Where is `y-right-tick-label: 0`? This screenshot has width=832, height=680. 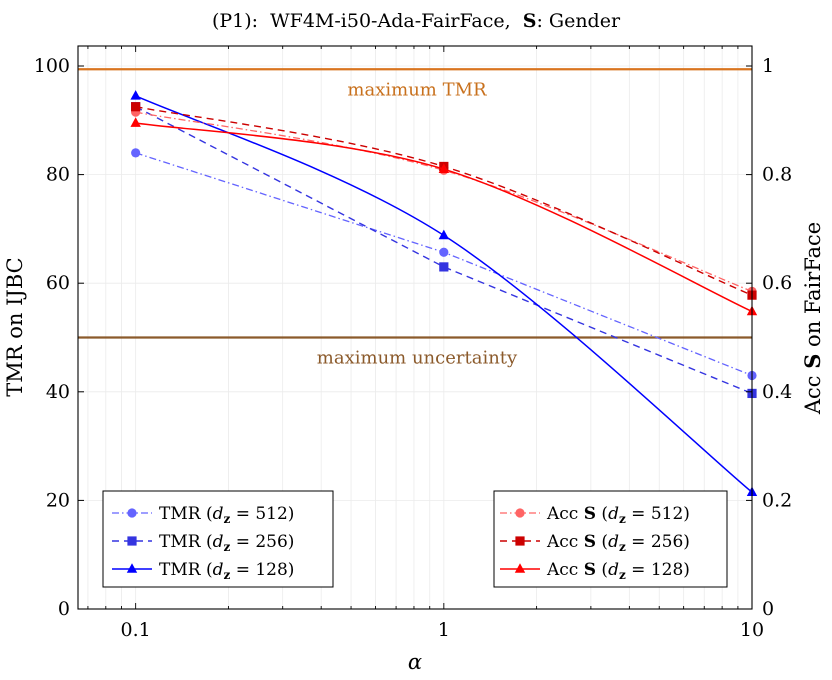
y-right-tick-label: 0 is located at coordinates (768, 609).